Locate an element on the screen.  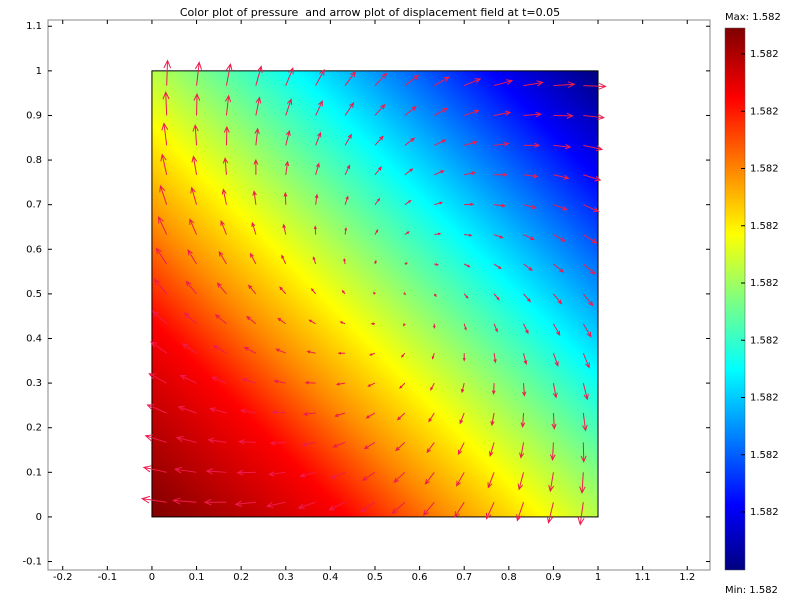
x-tick-label: 0.7 is located at coordinates (464, 577).